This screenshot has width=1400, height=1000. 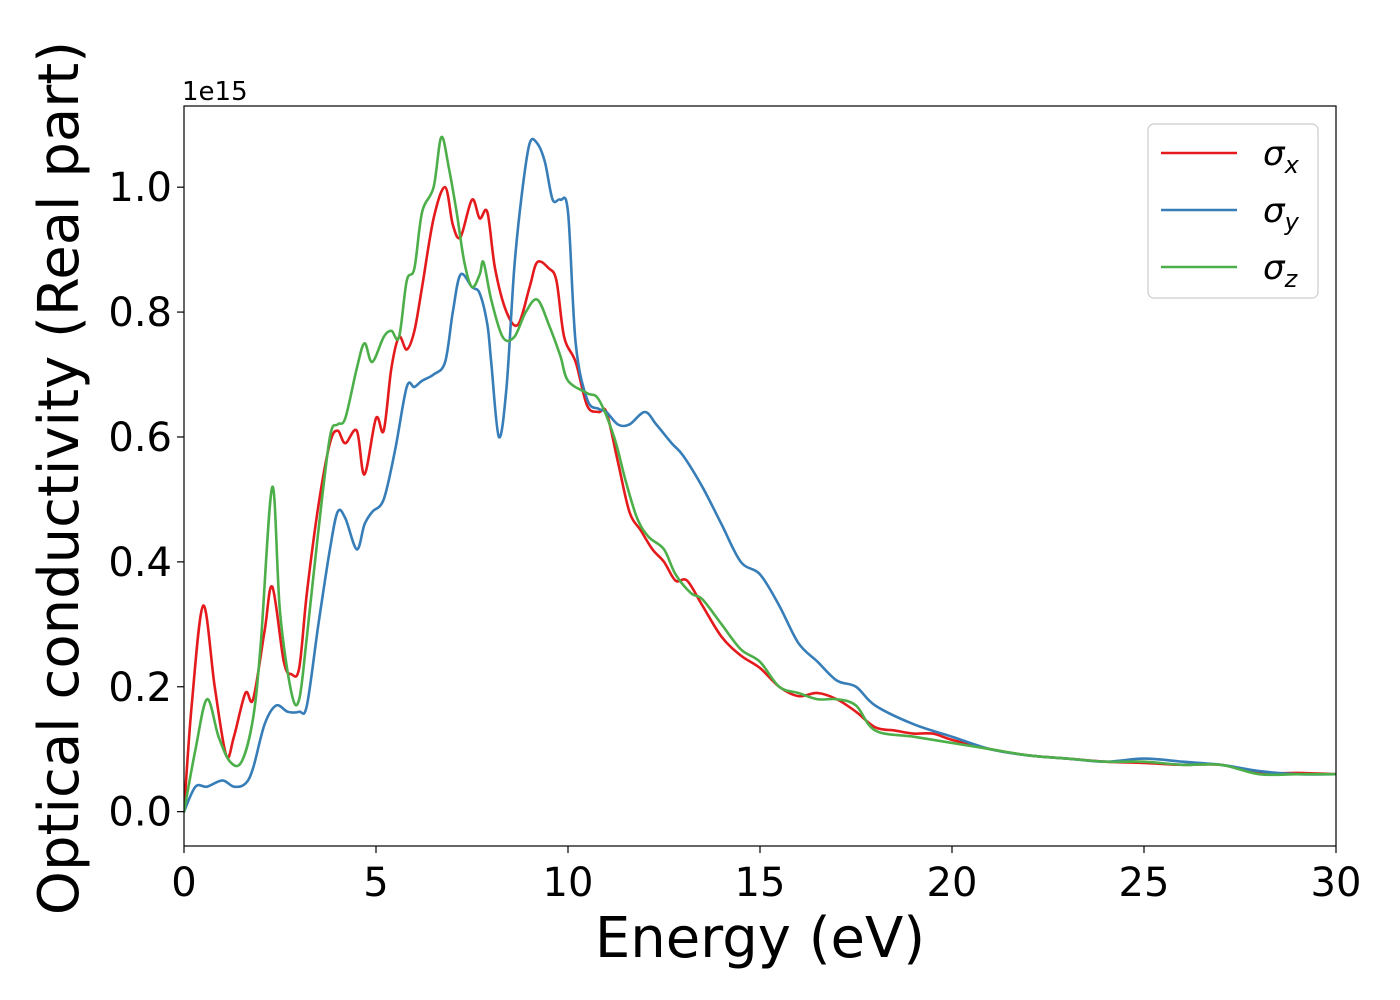 I want to click on x-tick-label: 0, so click(x=183, y=883).